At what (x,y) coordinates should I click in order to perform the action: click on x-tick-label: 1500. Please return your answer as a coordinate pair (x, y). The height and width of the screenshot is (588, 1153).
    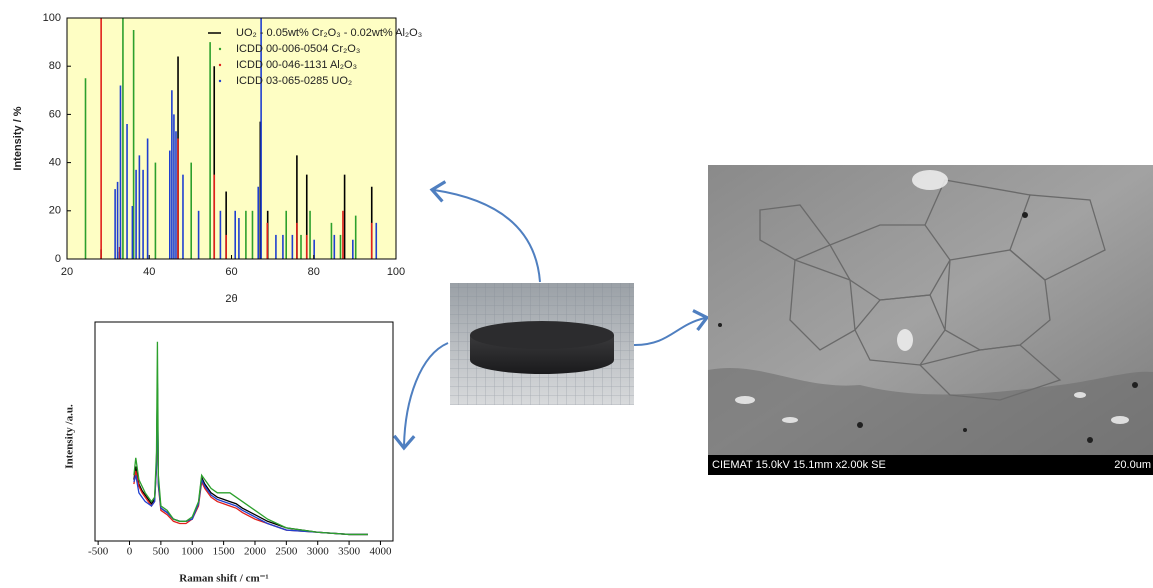
    Looking at the image, I should click on (224, 552).